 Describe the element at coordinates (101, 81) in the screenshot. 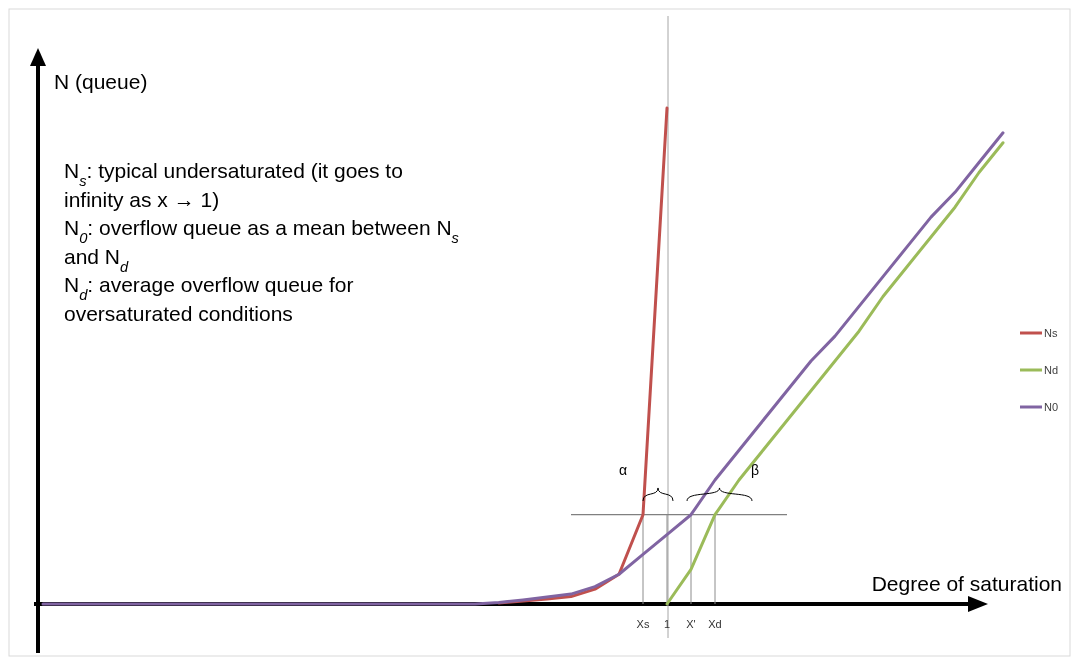

I see `y-axis-title: N (queue)` at that location.